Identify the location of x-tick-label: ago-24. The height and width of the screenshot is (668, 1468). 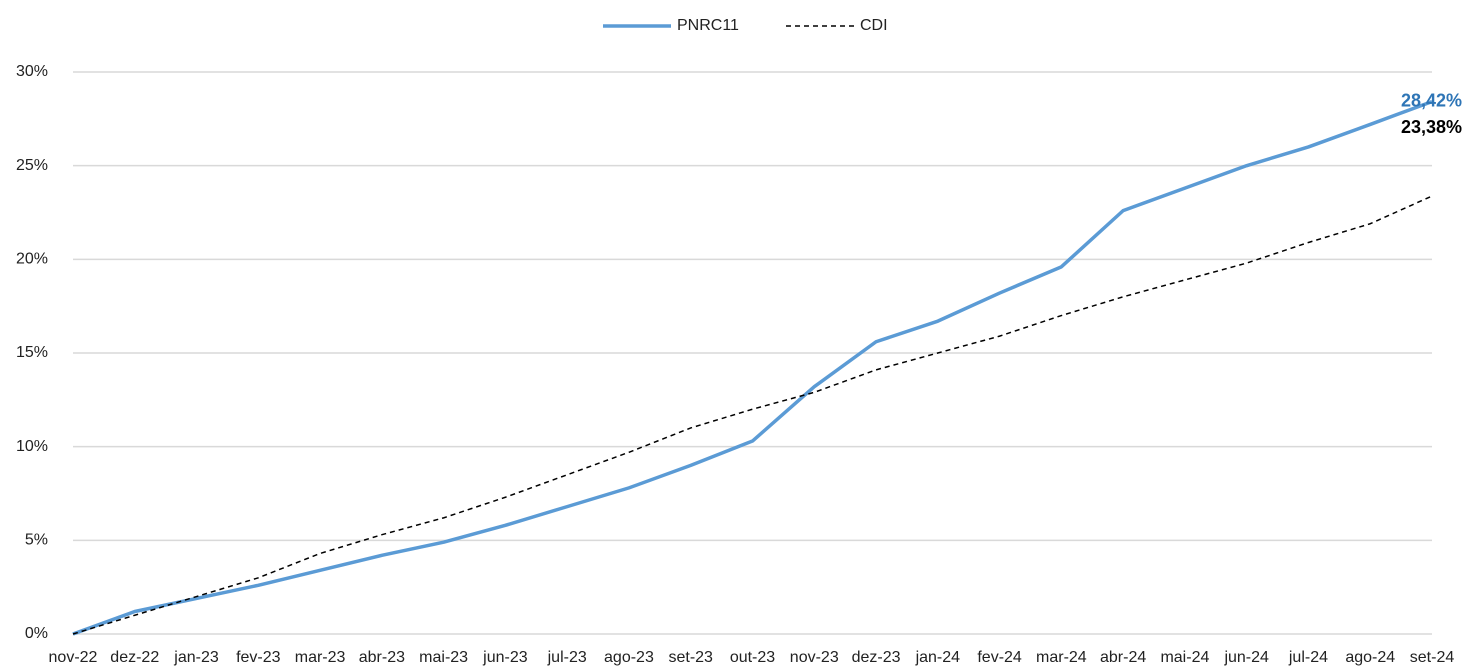
(1370, 657).